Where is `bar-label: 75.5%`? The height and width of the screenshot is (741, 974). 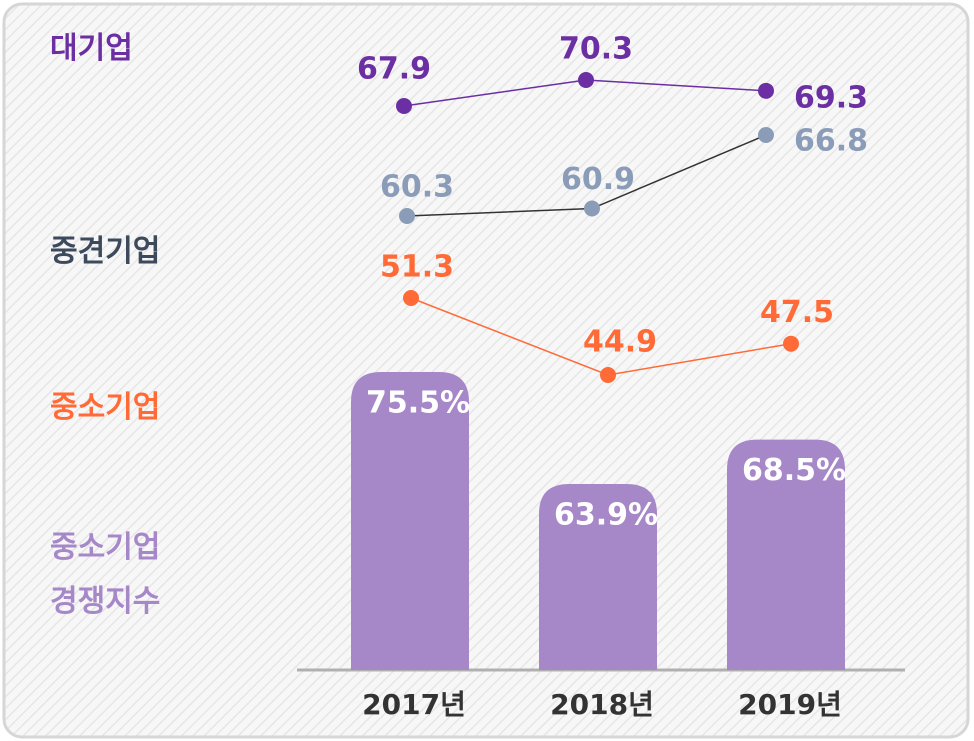
bar-label: 75.5% is located at coordinates (418, 403).